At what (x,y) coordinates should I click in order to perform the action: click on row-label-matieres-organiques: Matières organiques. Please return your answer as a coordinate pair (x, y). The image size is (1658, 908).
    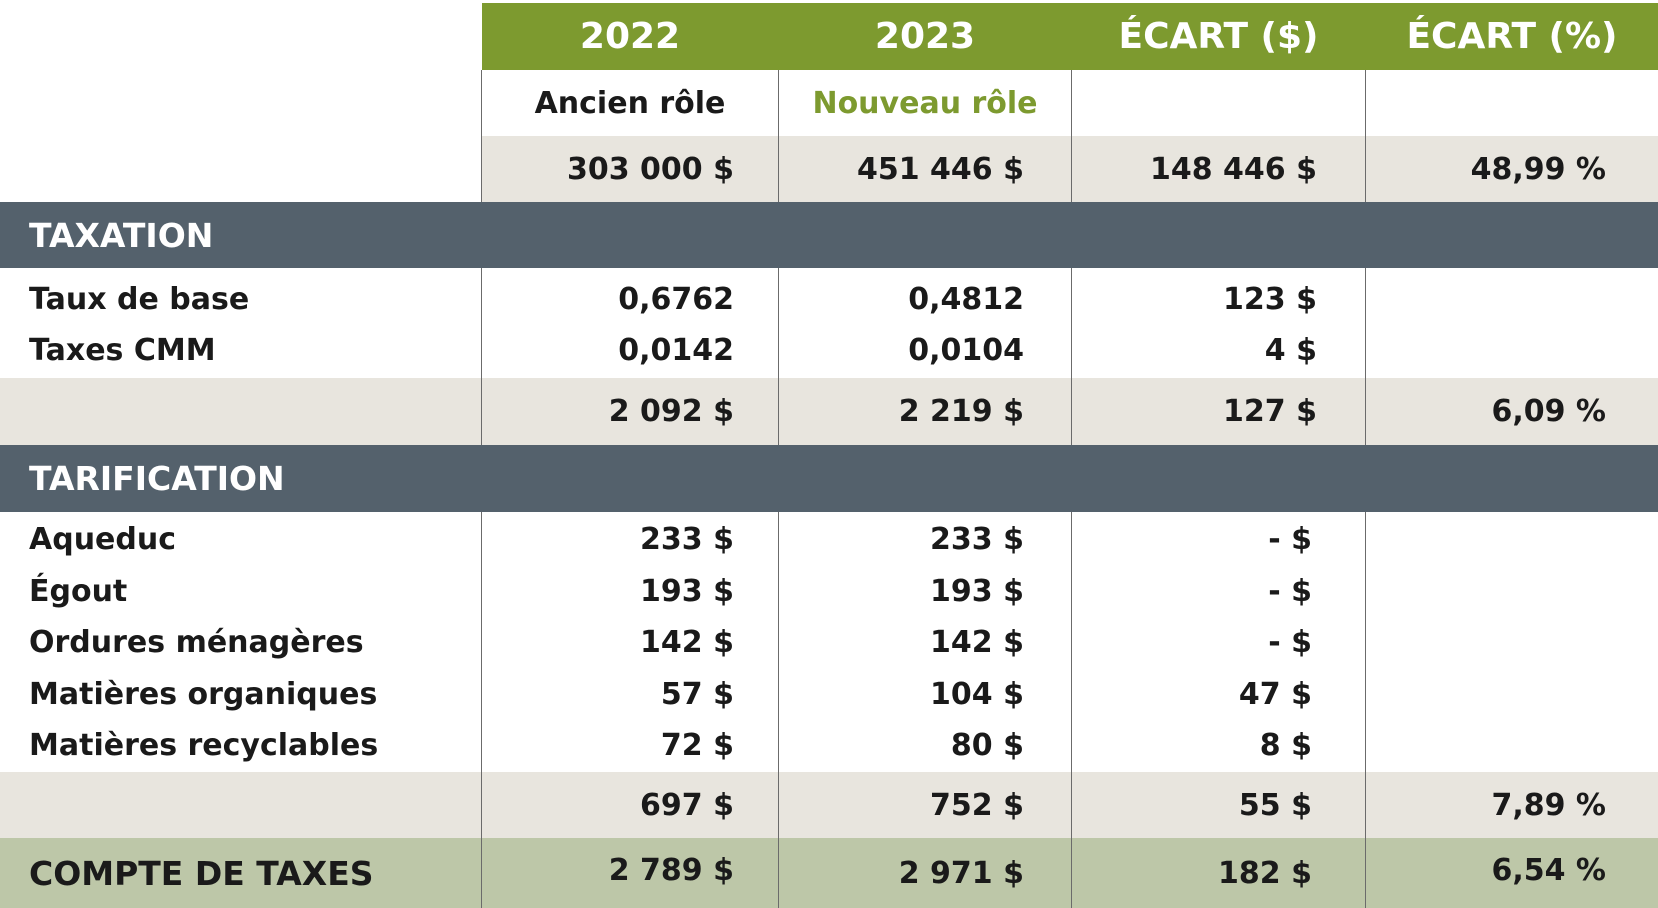
    Looking at the image, I should click on (203, 694).